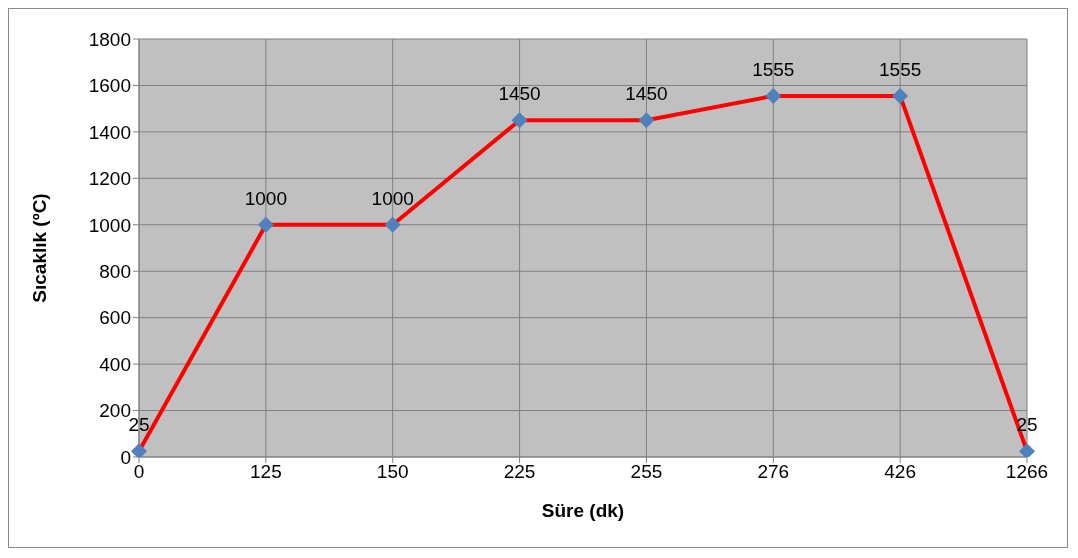 The height and width of the screenshot is (558, 1078). What do you see at coordinates (900, 472) in the screenshot?
I see `x-tick-label: 426` at bounding box center [900, 472].